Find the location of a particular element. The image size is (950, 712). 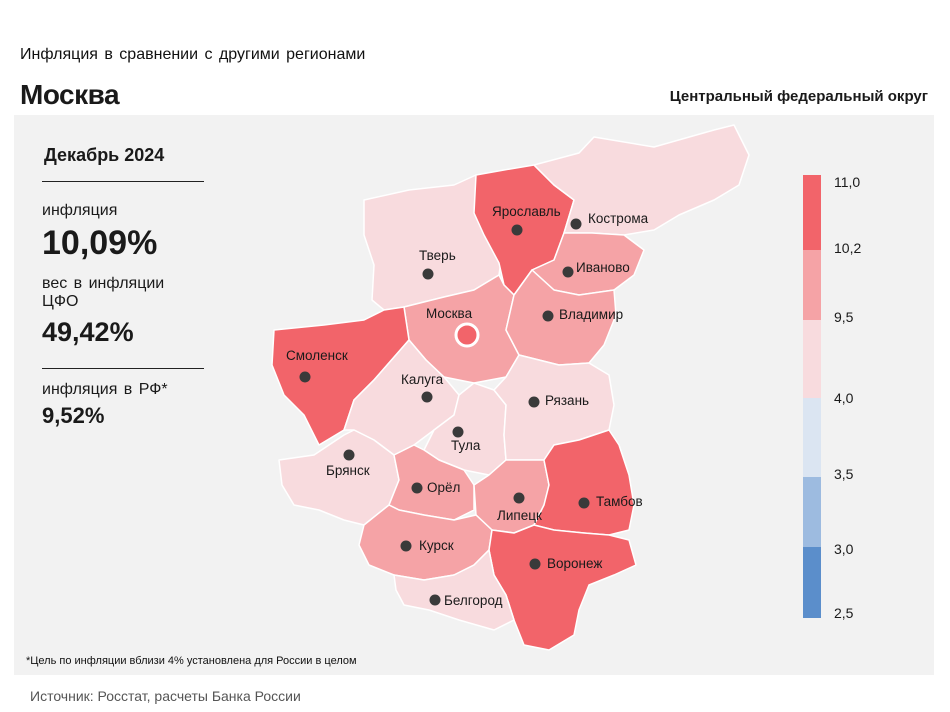

inflation-label: инфляция is located at coordinates (80, 210).